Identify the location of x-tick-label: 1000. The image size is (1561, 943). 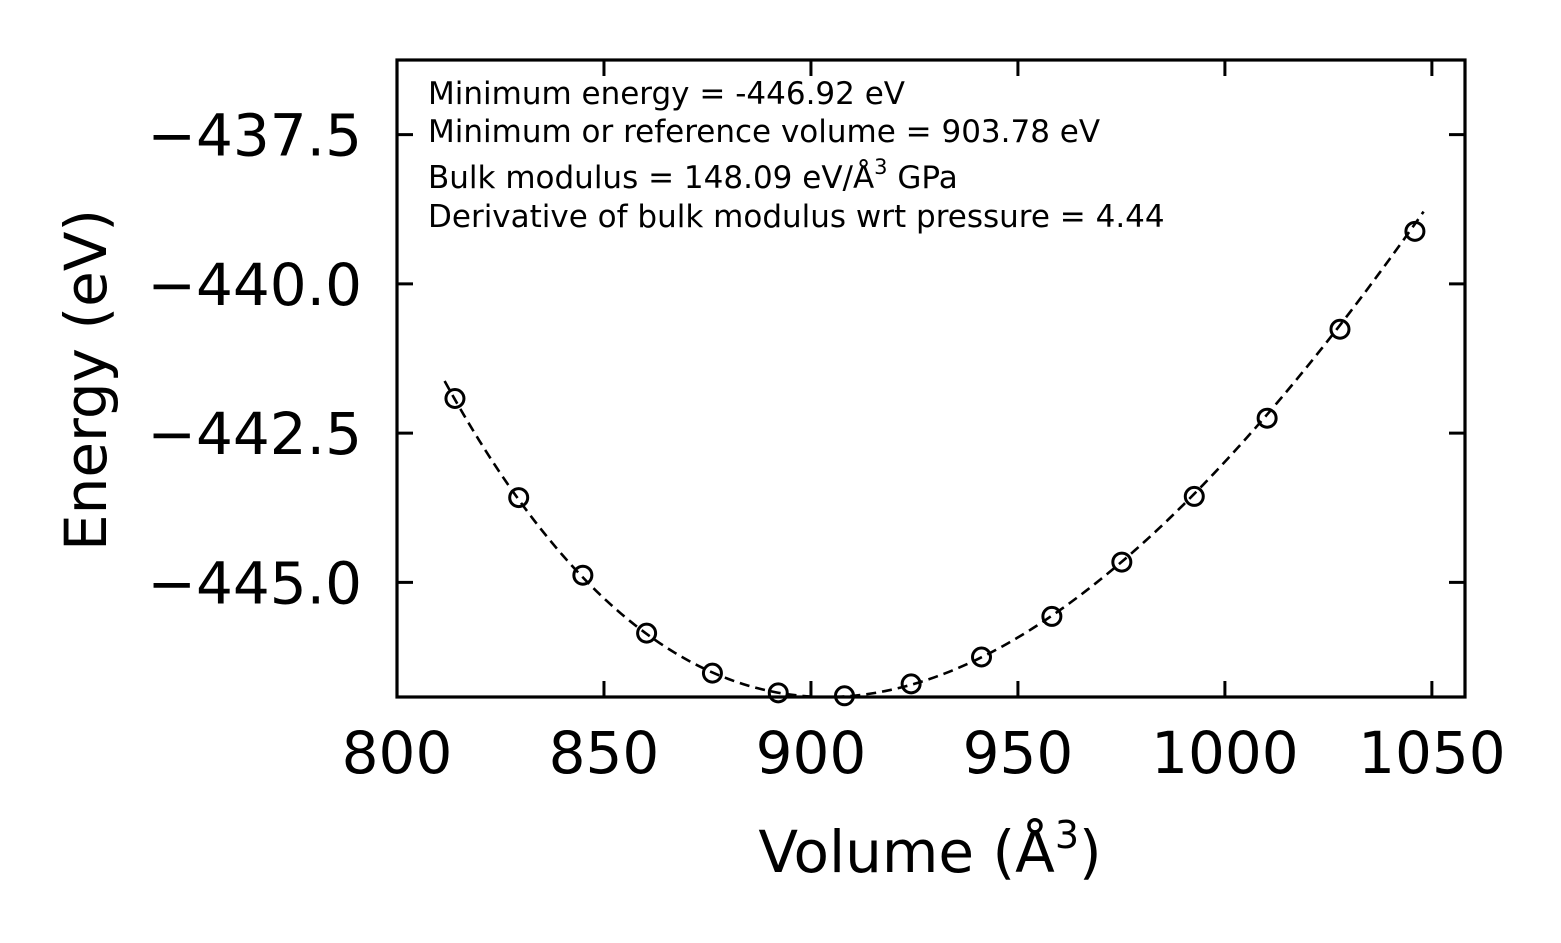
(1225, 753).